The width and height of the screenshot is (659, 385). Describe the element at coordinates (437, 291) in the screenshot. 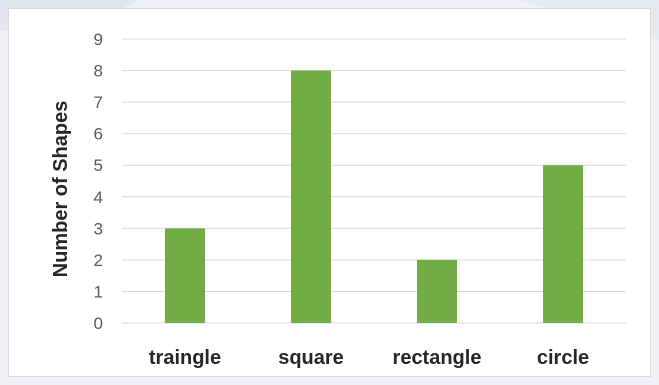

I see `bar-rectangle` at that location.